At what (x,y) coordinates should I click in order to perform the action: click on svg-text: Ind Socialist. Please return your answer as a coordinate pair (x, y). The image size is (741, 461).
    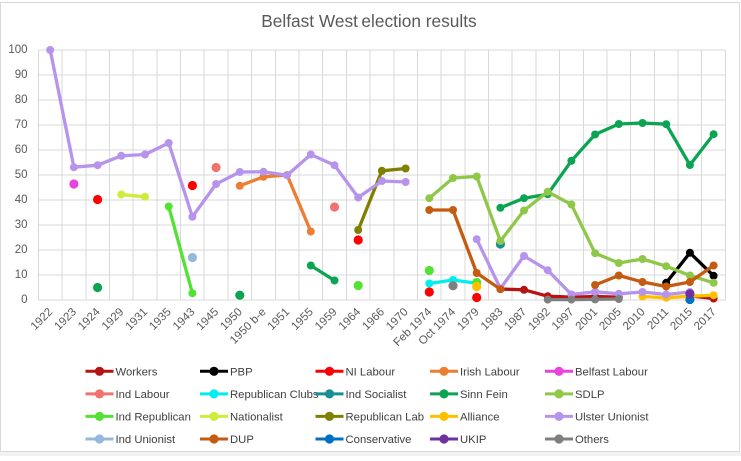
    Looking at the image, I should click on (377, 395).